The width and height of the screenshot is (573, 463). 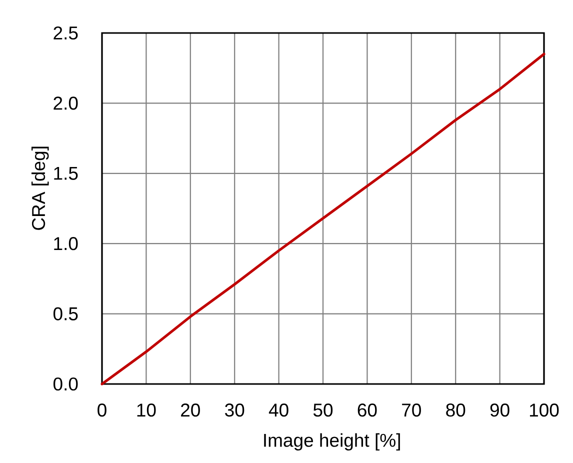 What do you see at coordinates (234, 410) in the screenshot?
I see `x-tick-label: 30` at bounding box center [234, 410].